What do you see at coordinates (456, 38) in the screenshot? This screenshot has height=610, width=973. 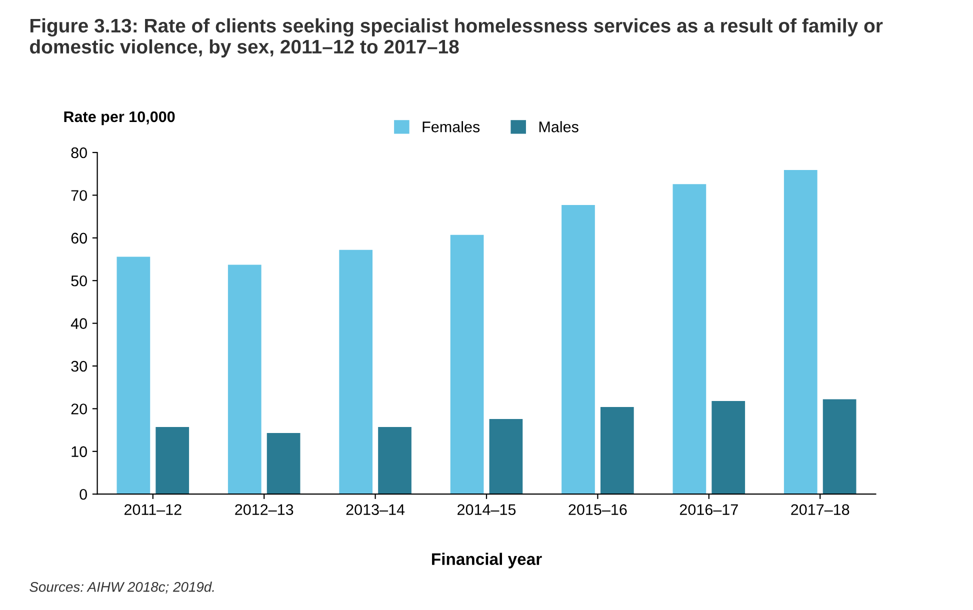 I see `chart-title: Figure 3.13: Rate of clients seeking specialist homelessness services as a result of family or domestic violence, by sex, 2011–12 to 2017–18` at bounding box center [456, 38].